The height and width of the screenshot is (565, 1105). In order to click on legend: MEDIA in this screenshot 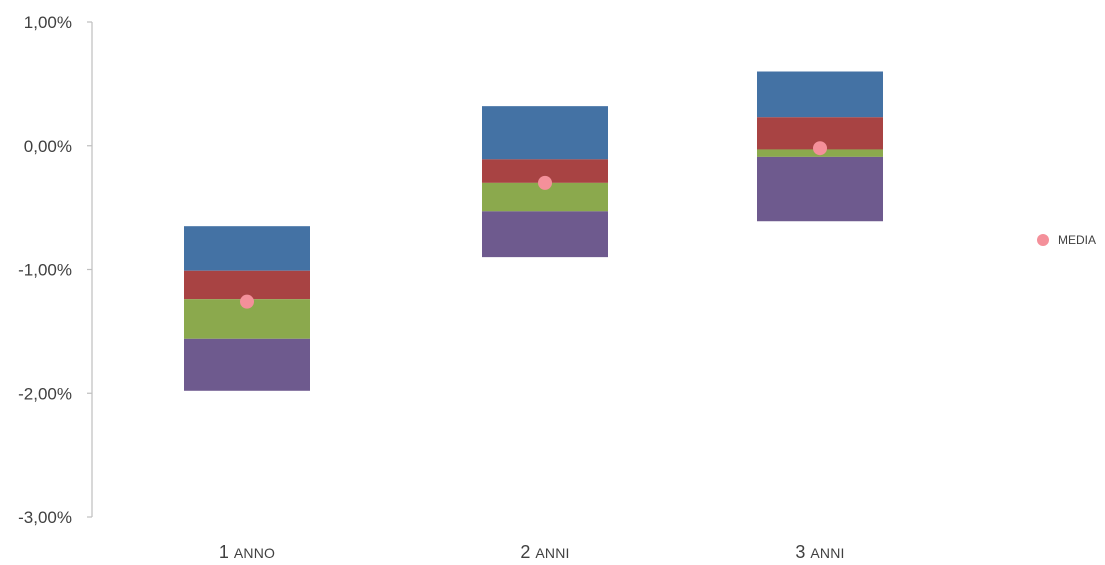, I will do `click(1066, 240)`.